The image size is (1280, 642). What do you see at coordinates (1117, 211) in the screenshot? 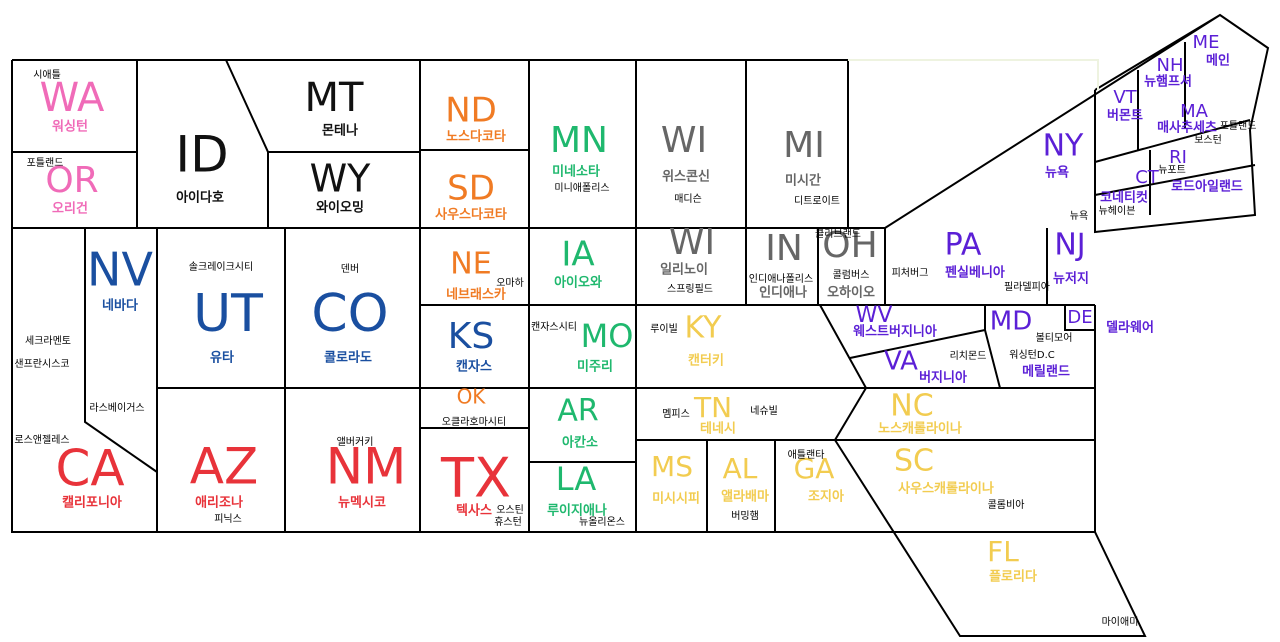
I see `city-label: 뉴헤이븐` at bounding box center [1117, 211].